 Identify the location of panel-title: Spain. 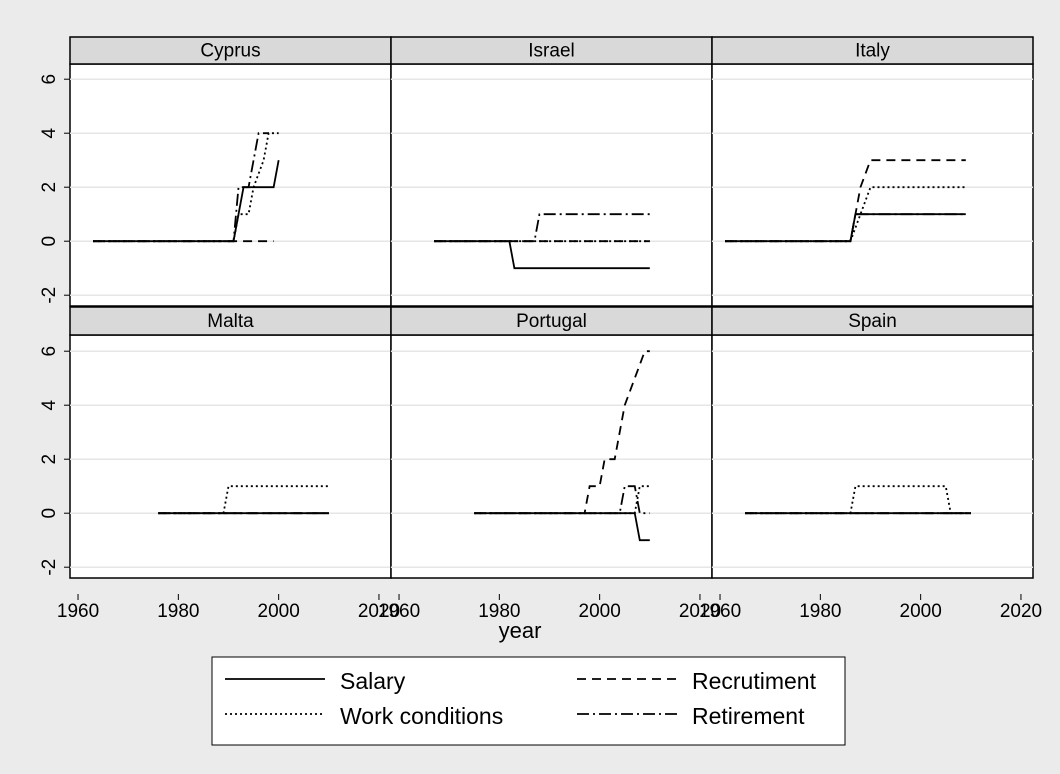
(872, 321).